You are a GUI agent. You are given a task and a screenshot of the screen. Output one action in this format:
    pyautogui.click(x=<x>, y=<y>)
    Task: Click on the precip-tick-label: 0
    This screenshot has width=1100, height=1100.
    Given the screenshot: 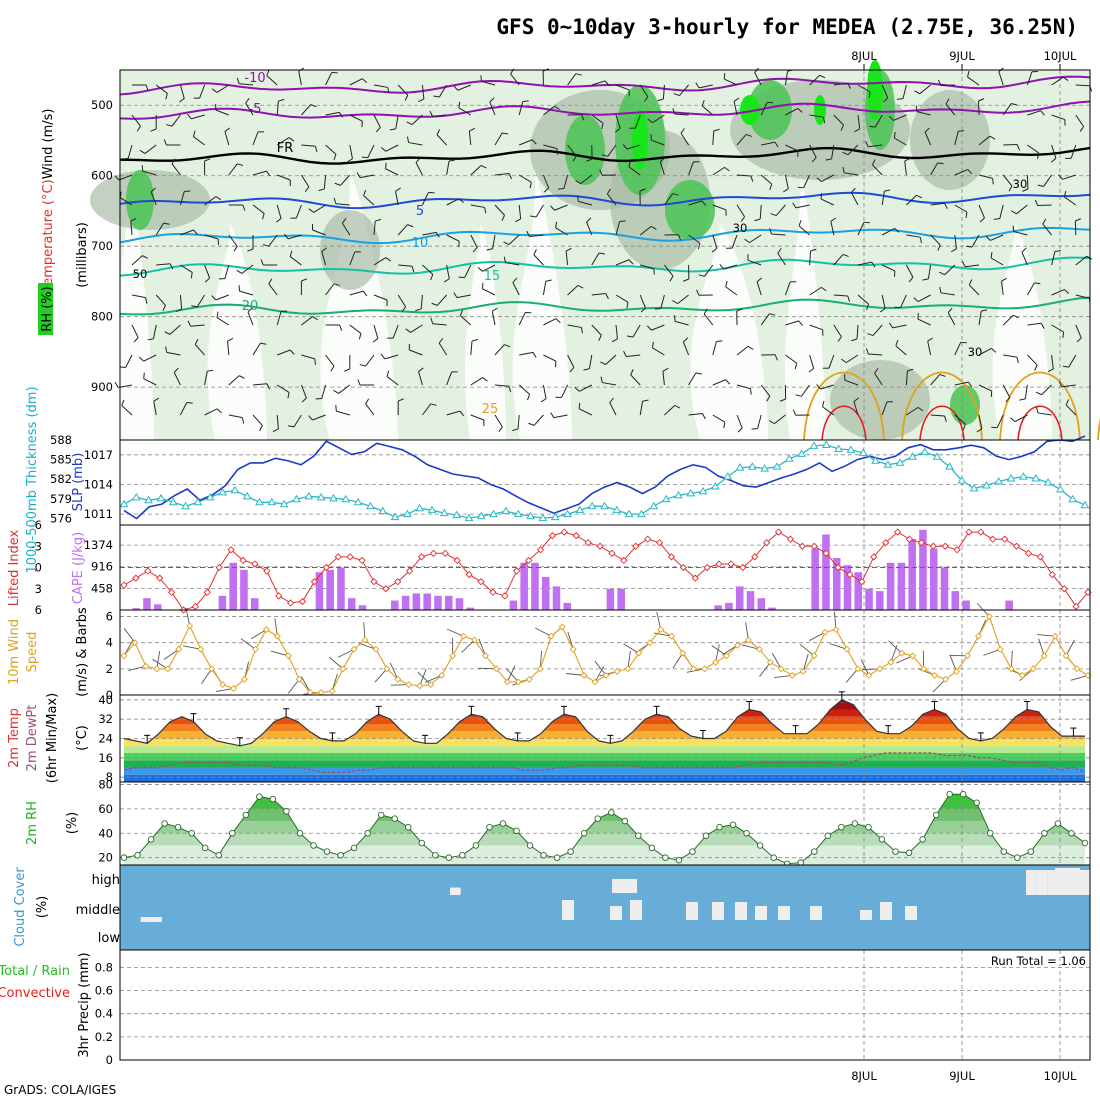 What is the action you would take?
    pyautogui.click(x=109, y=1060)
    